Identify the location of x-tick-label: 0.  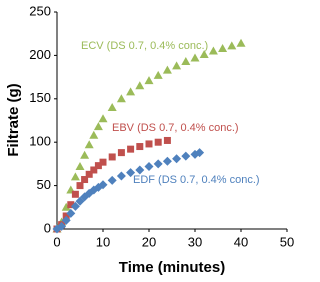
(56, 241).